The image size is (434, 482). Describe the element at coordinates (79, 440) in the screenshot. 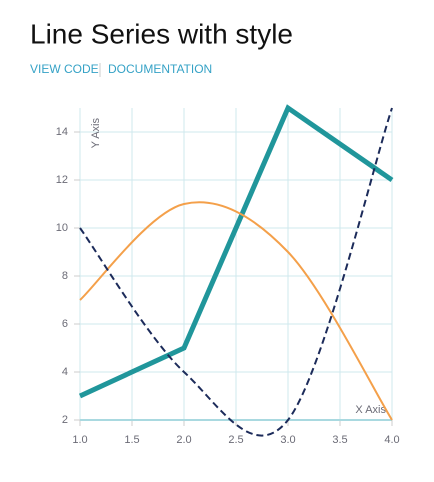

I see `x-tick-label: 1.0` at that location.